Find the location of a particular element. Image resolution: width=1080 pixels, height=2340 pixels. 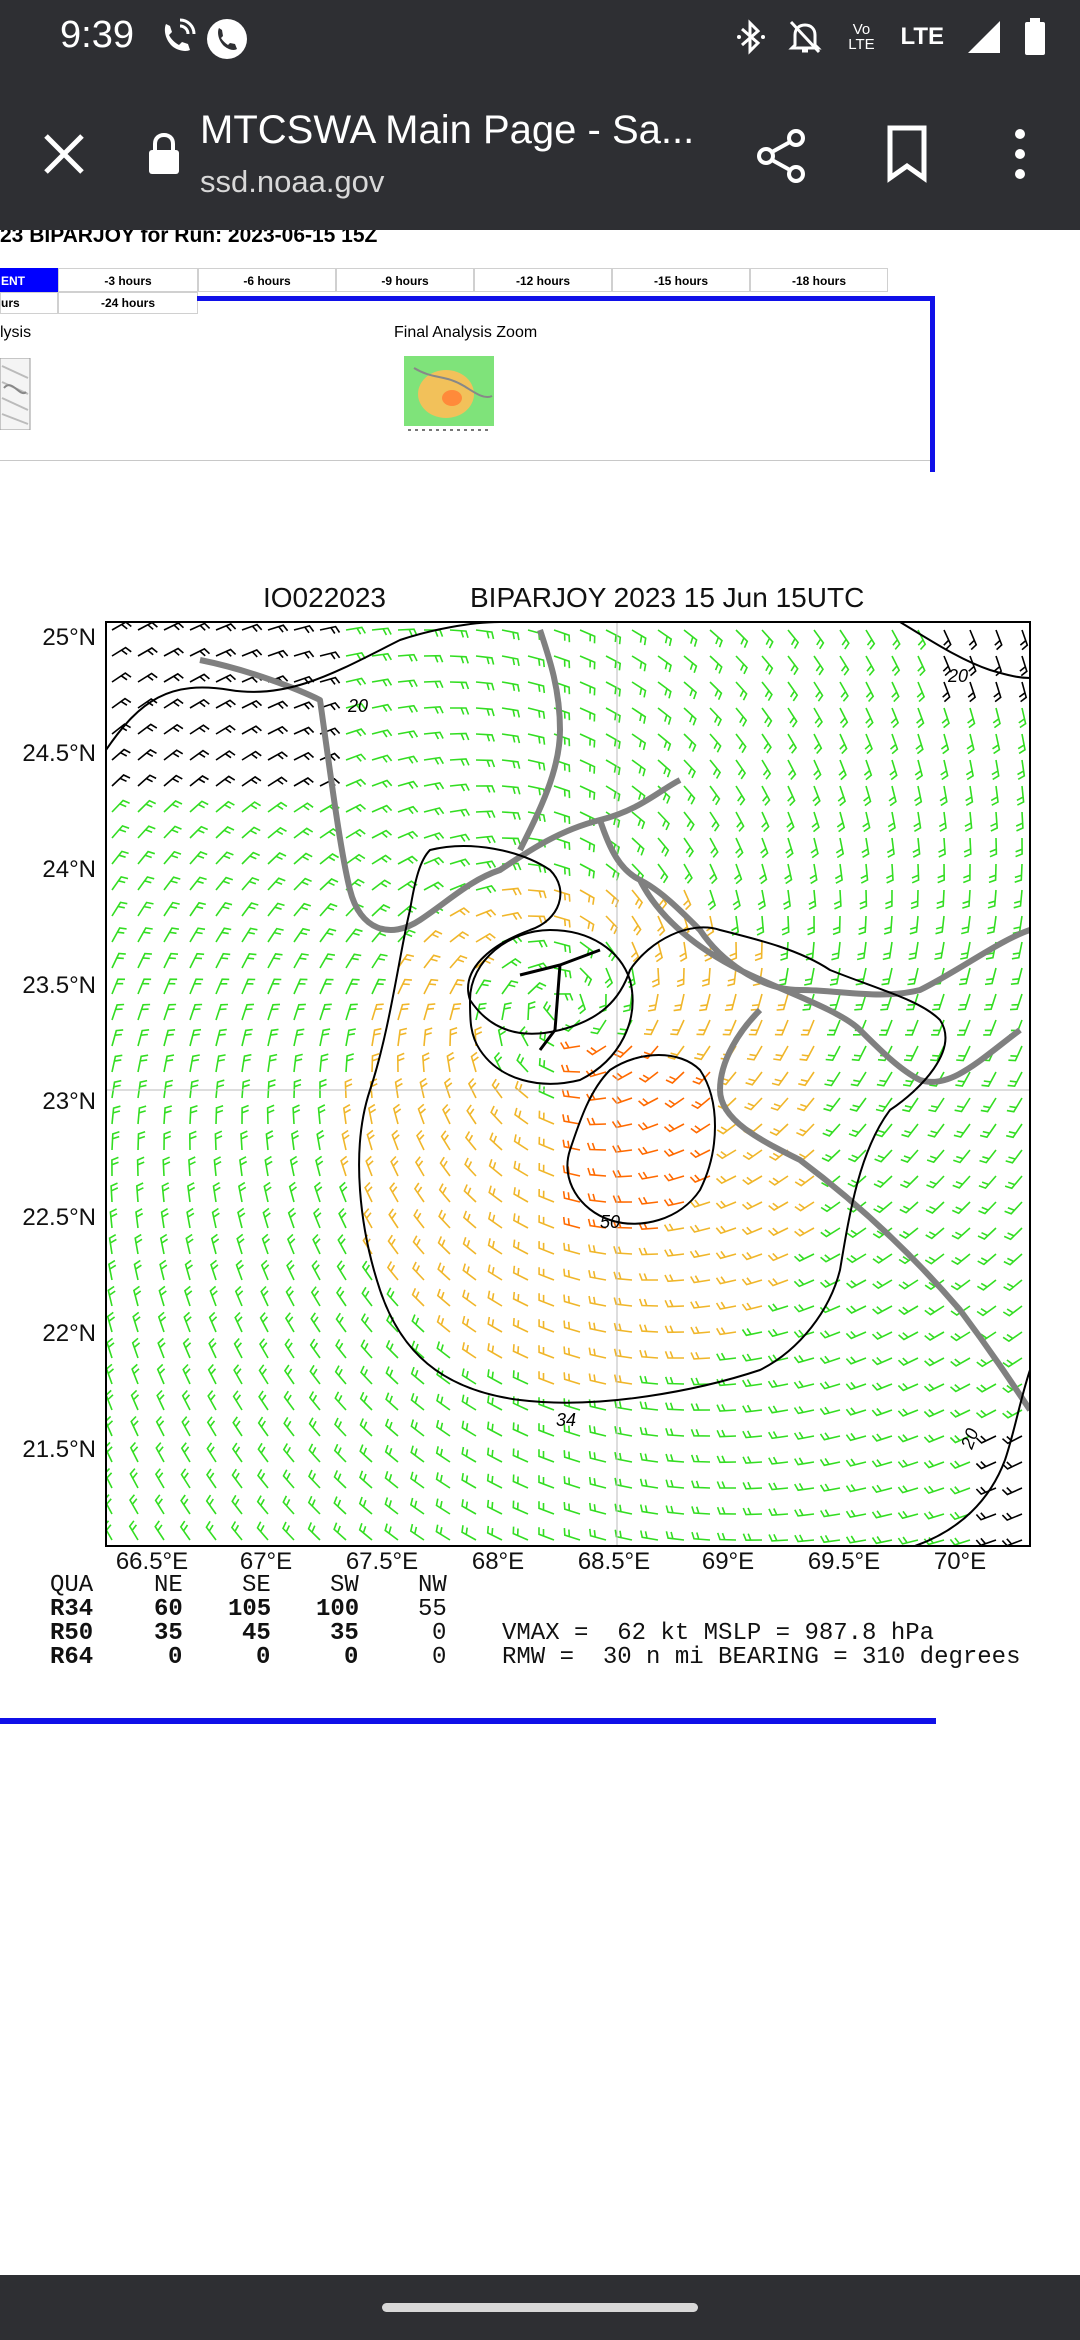

more-icon is located at coordinates (1020, 154).